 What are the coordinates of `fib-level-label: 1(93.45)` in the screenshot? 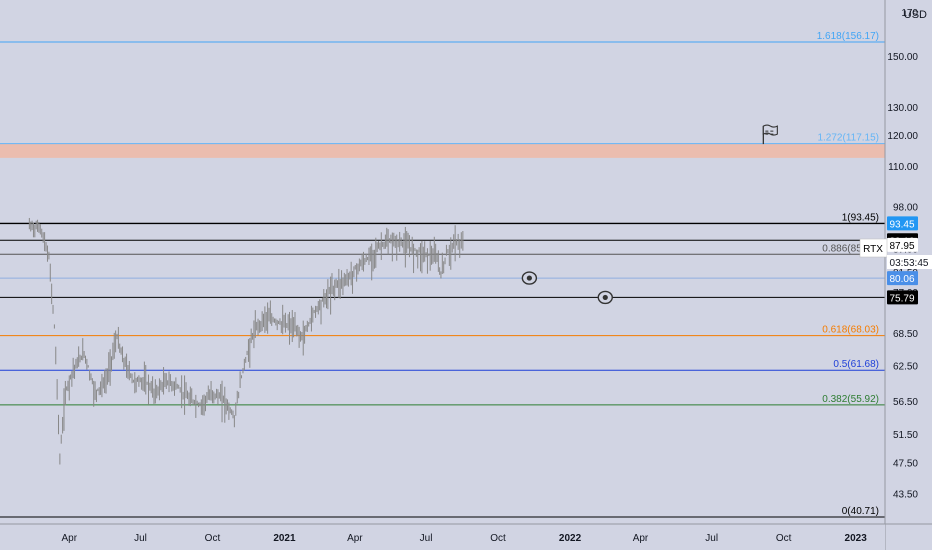 It's located at (860, 217).